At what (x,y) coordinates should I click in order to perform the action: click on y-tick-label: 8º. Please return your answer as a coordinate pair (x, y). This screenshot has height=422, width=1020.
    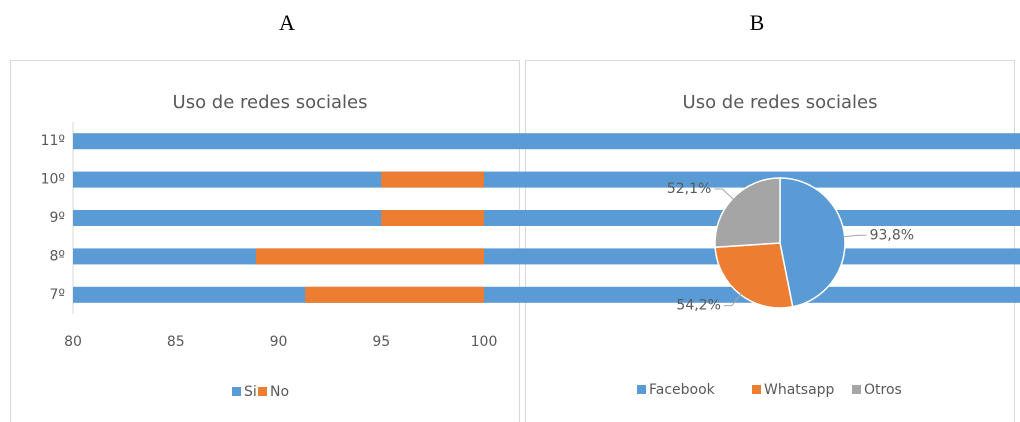
    Looking at the image, I should click on (57, 256).